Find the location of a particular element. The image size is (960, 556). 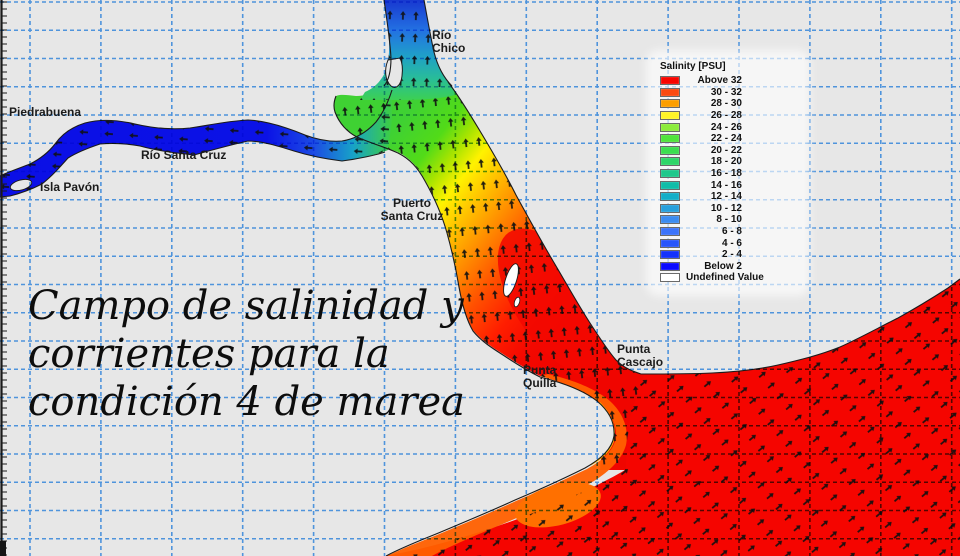

label-piedrabuena: Piedrabuena is located at coordinates (45, 112).